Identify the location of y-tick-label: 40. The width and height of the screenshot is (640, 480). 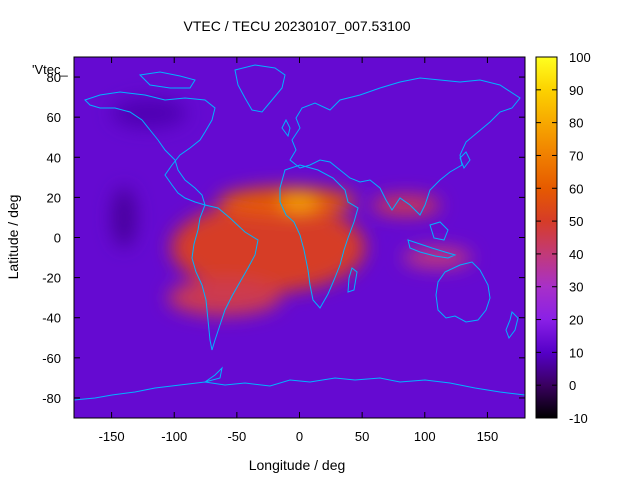
(54, 157).